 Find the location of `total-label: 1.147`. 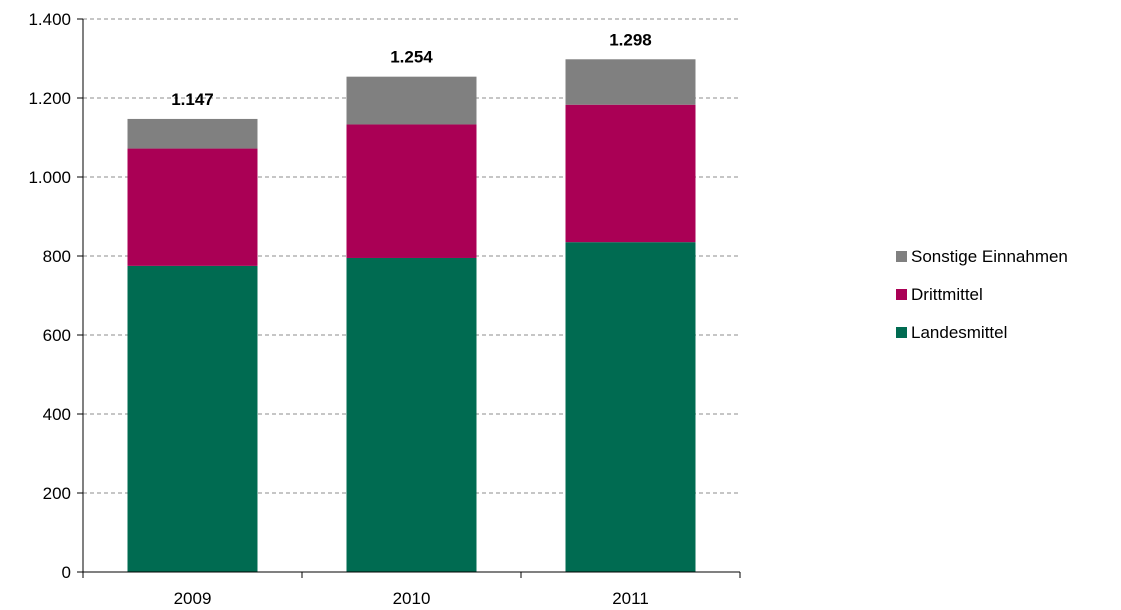

total-label: 1.147 is located at coordinates (192, 99).